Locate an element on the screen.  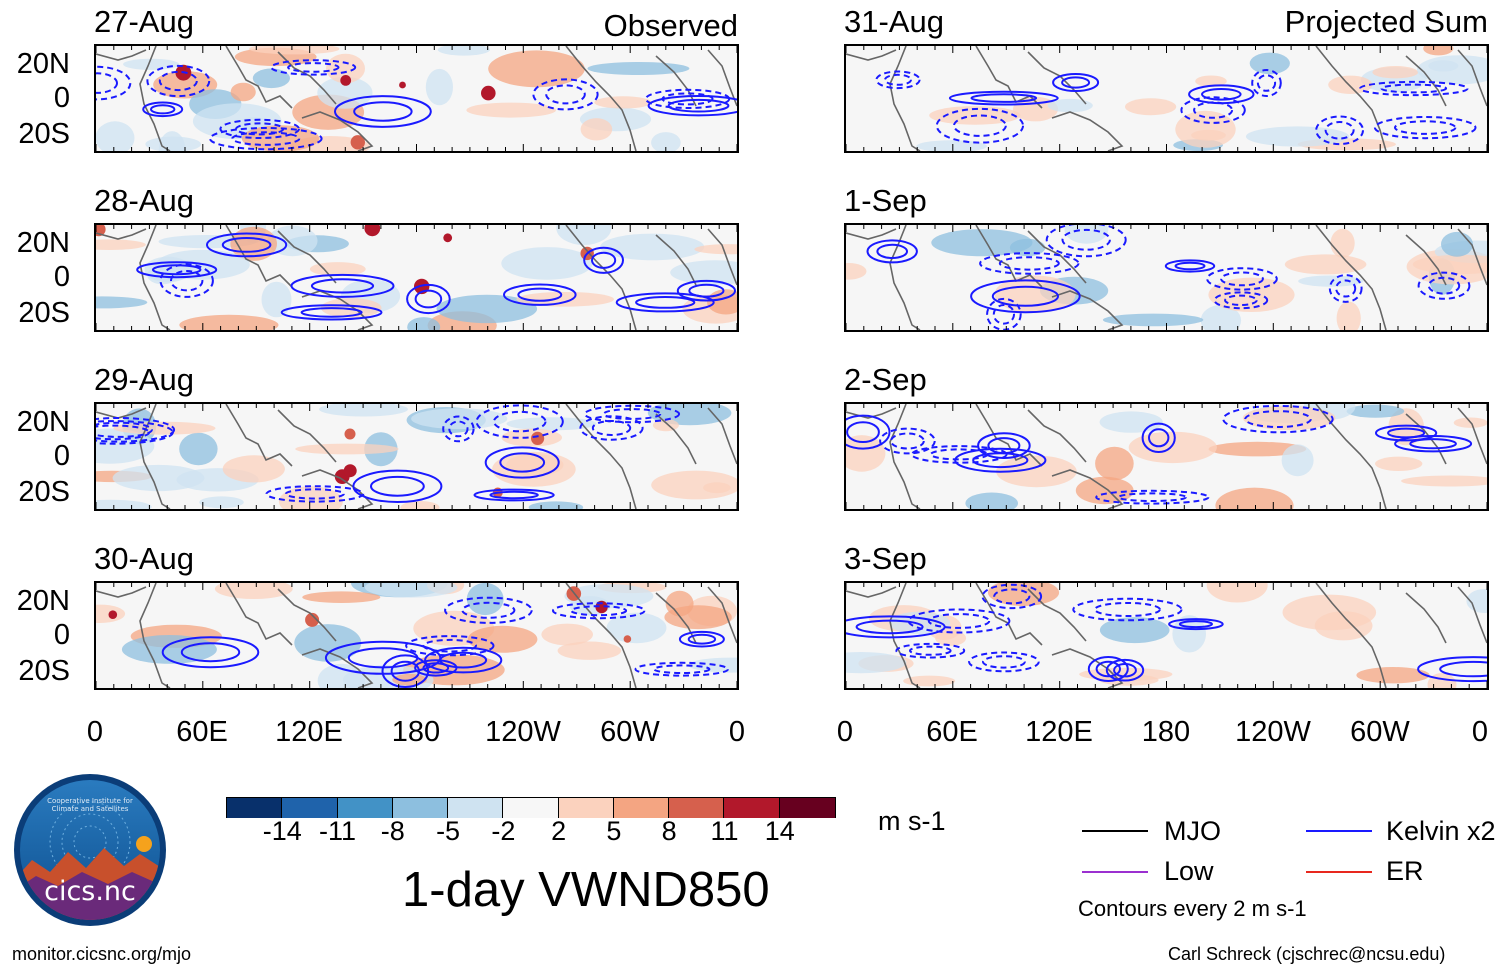
lon-label-left-60e: 60E is located at coordinates (202, 732).